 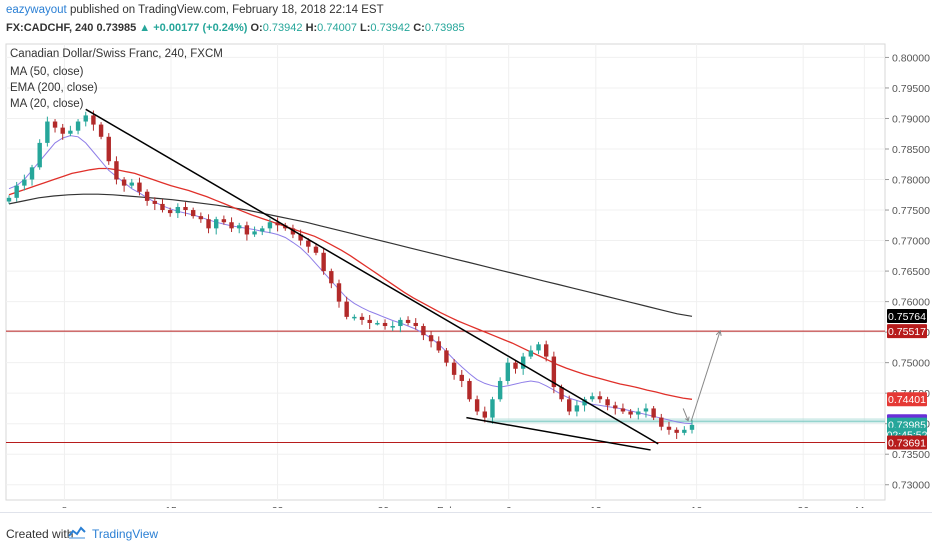 What do you see at coordinates (256, 28) in the screenshot?
I see `open-label: O:` at bounding box center [256, 28].